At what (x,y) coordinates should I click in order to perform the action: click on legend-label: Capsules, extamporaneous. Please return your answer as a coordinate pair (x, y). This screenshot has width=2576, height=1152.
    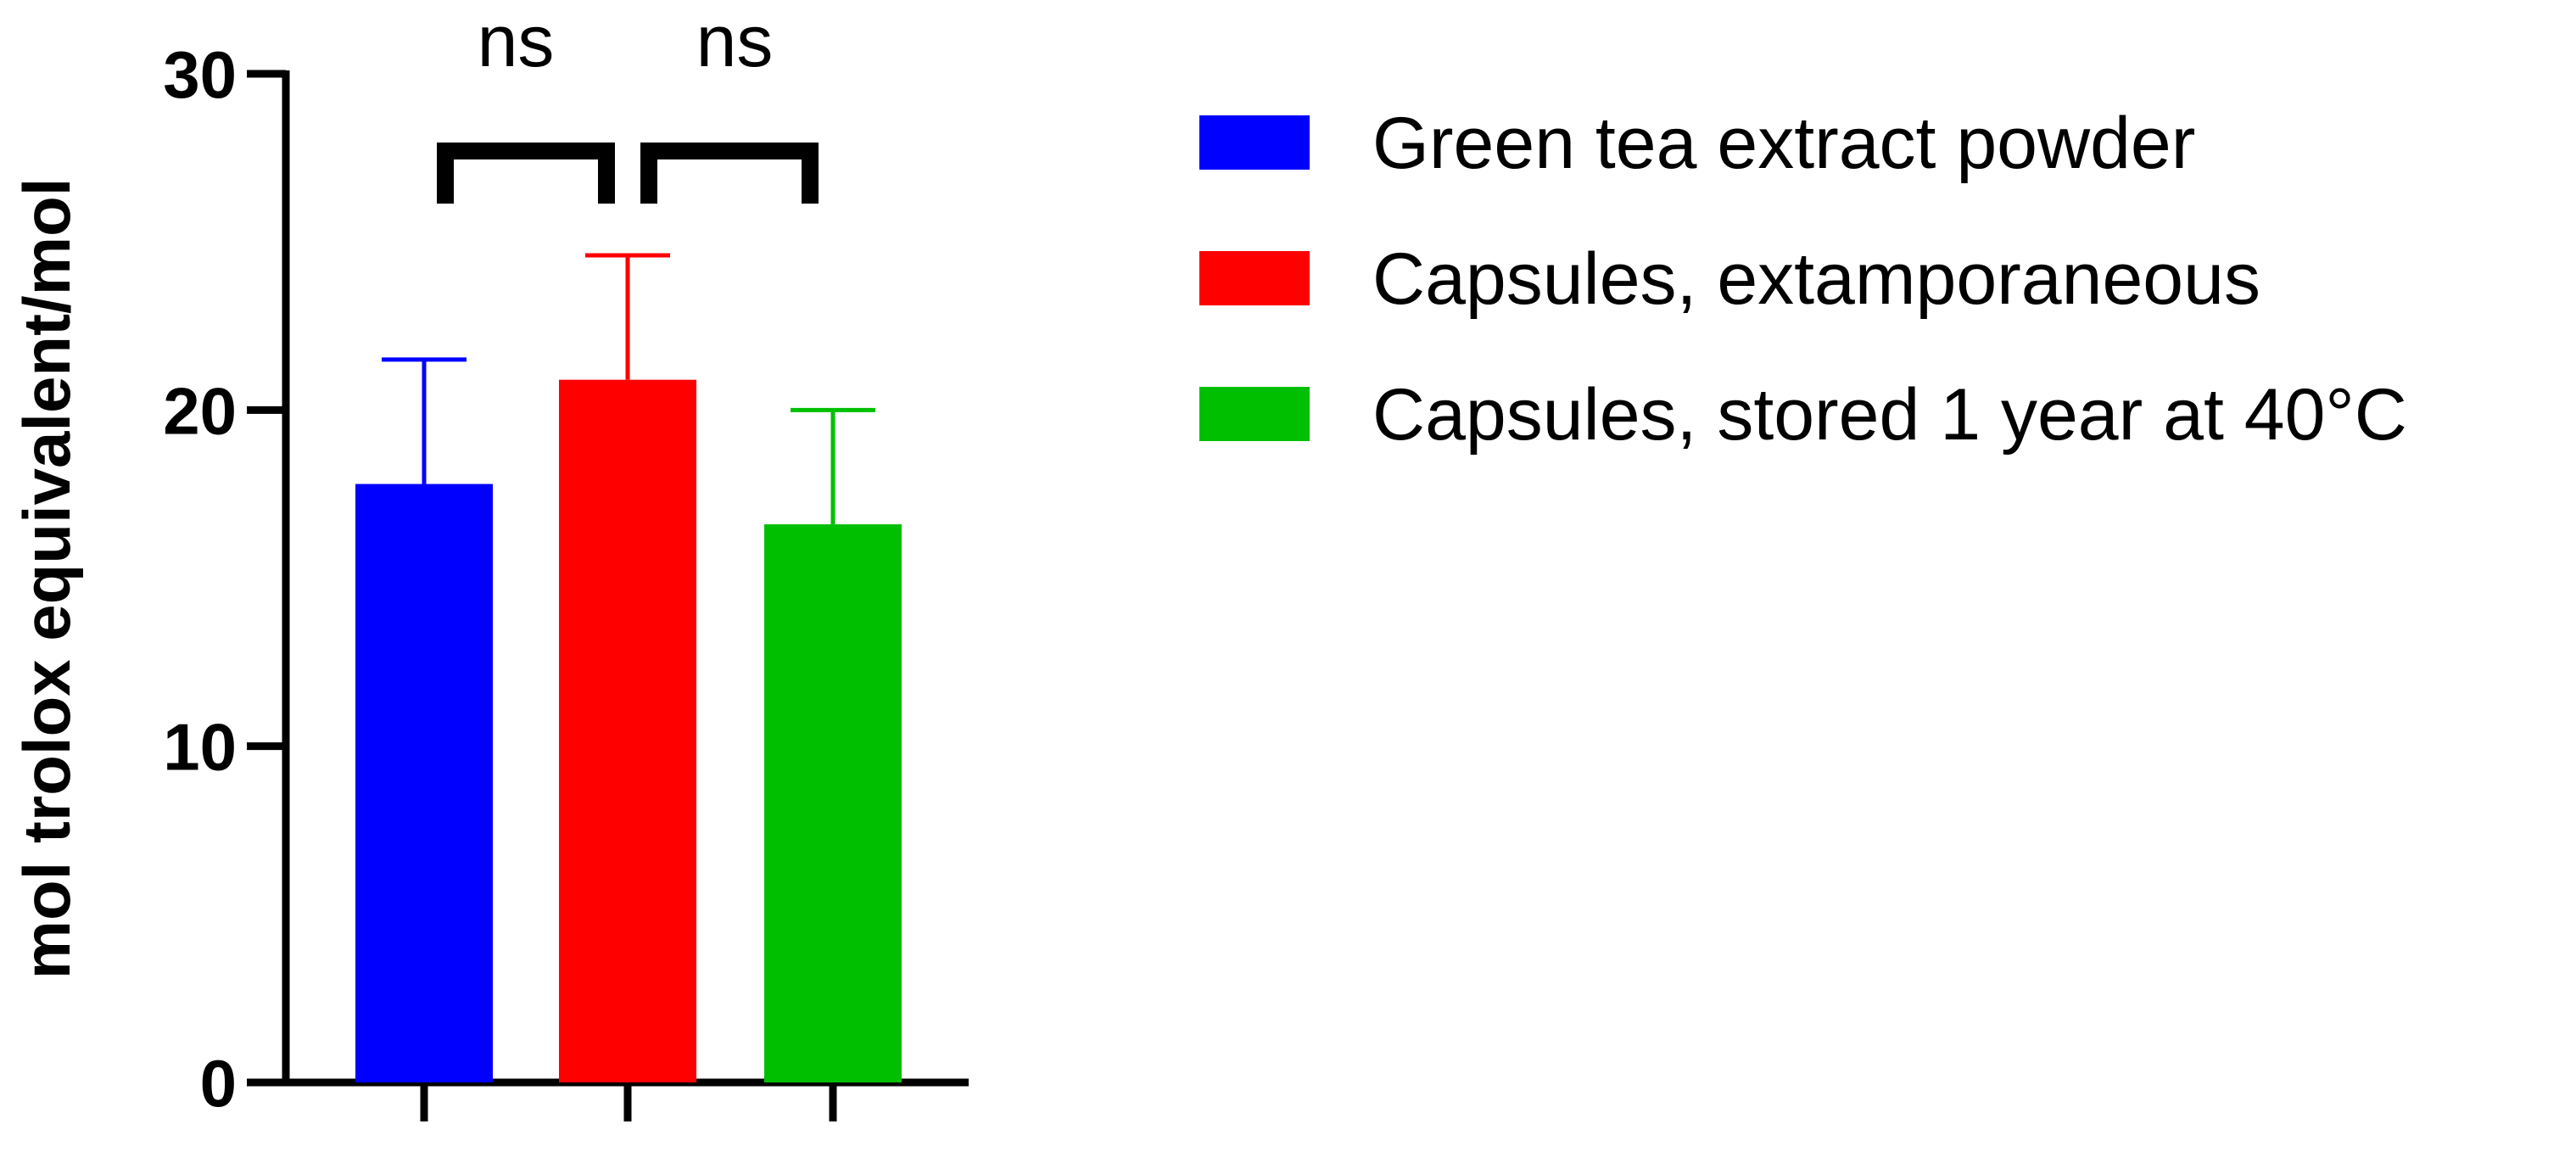
    Looking at the image, I should click on (1816, 279).